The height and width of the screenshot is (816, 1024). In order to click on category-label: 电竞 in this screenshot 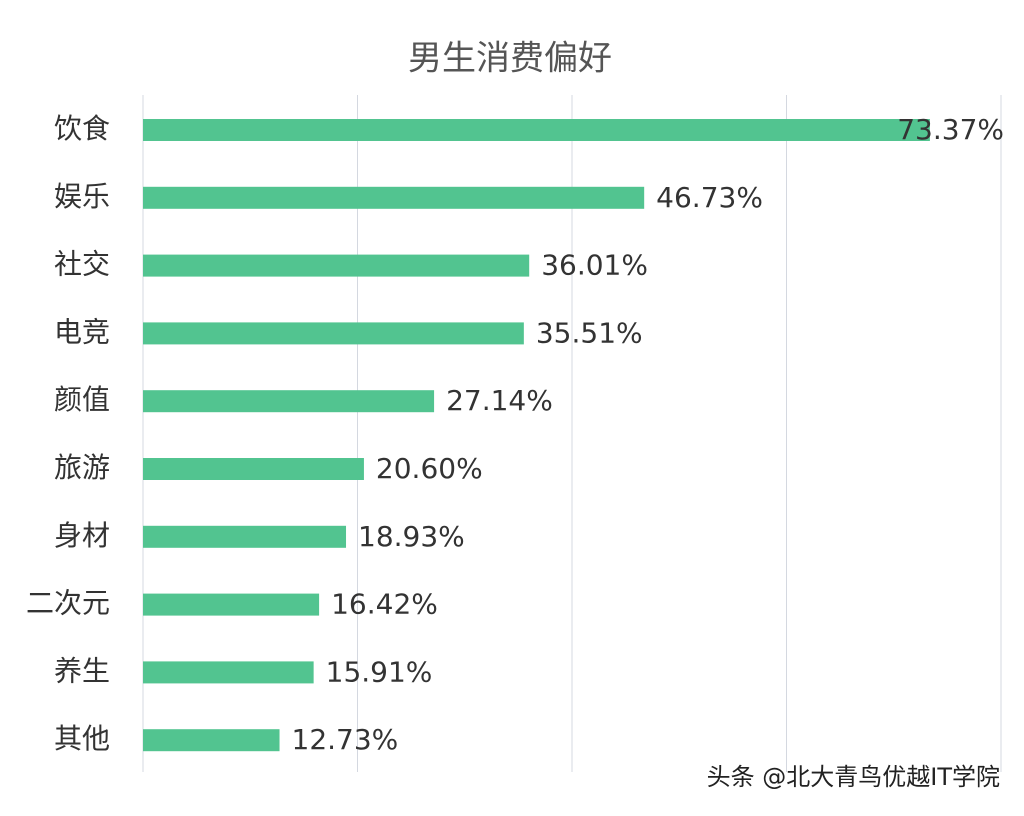, I will do `click(82, 331)`.